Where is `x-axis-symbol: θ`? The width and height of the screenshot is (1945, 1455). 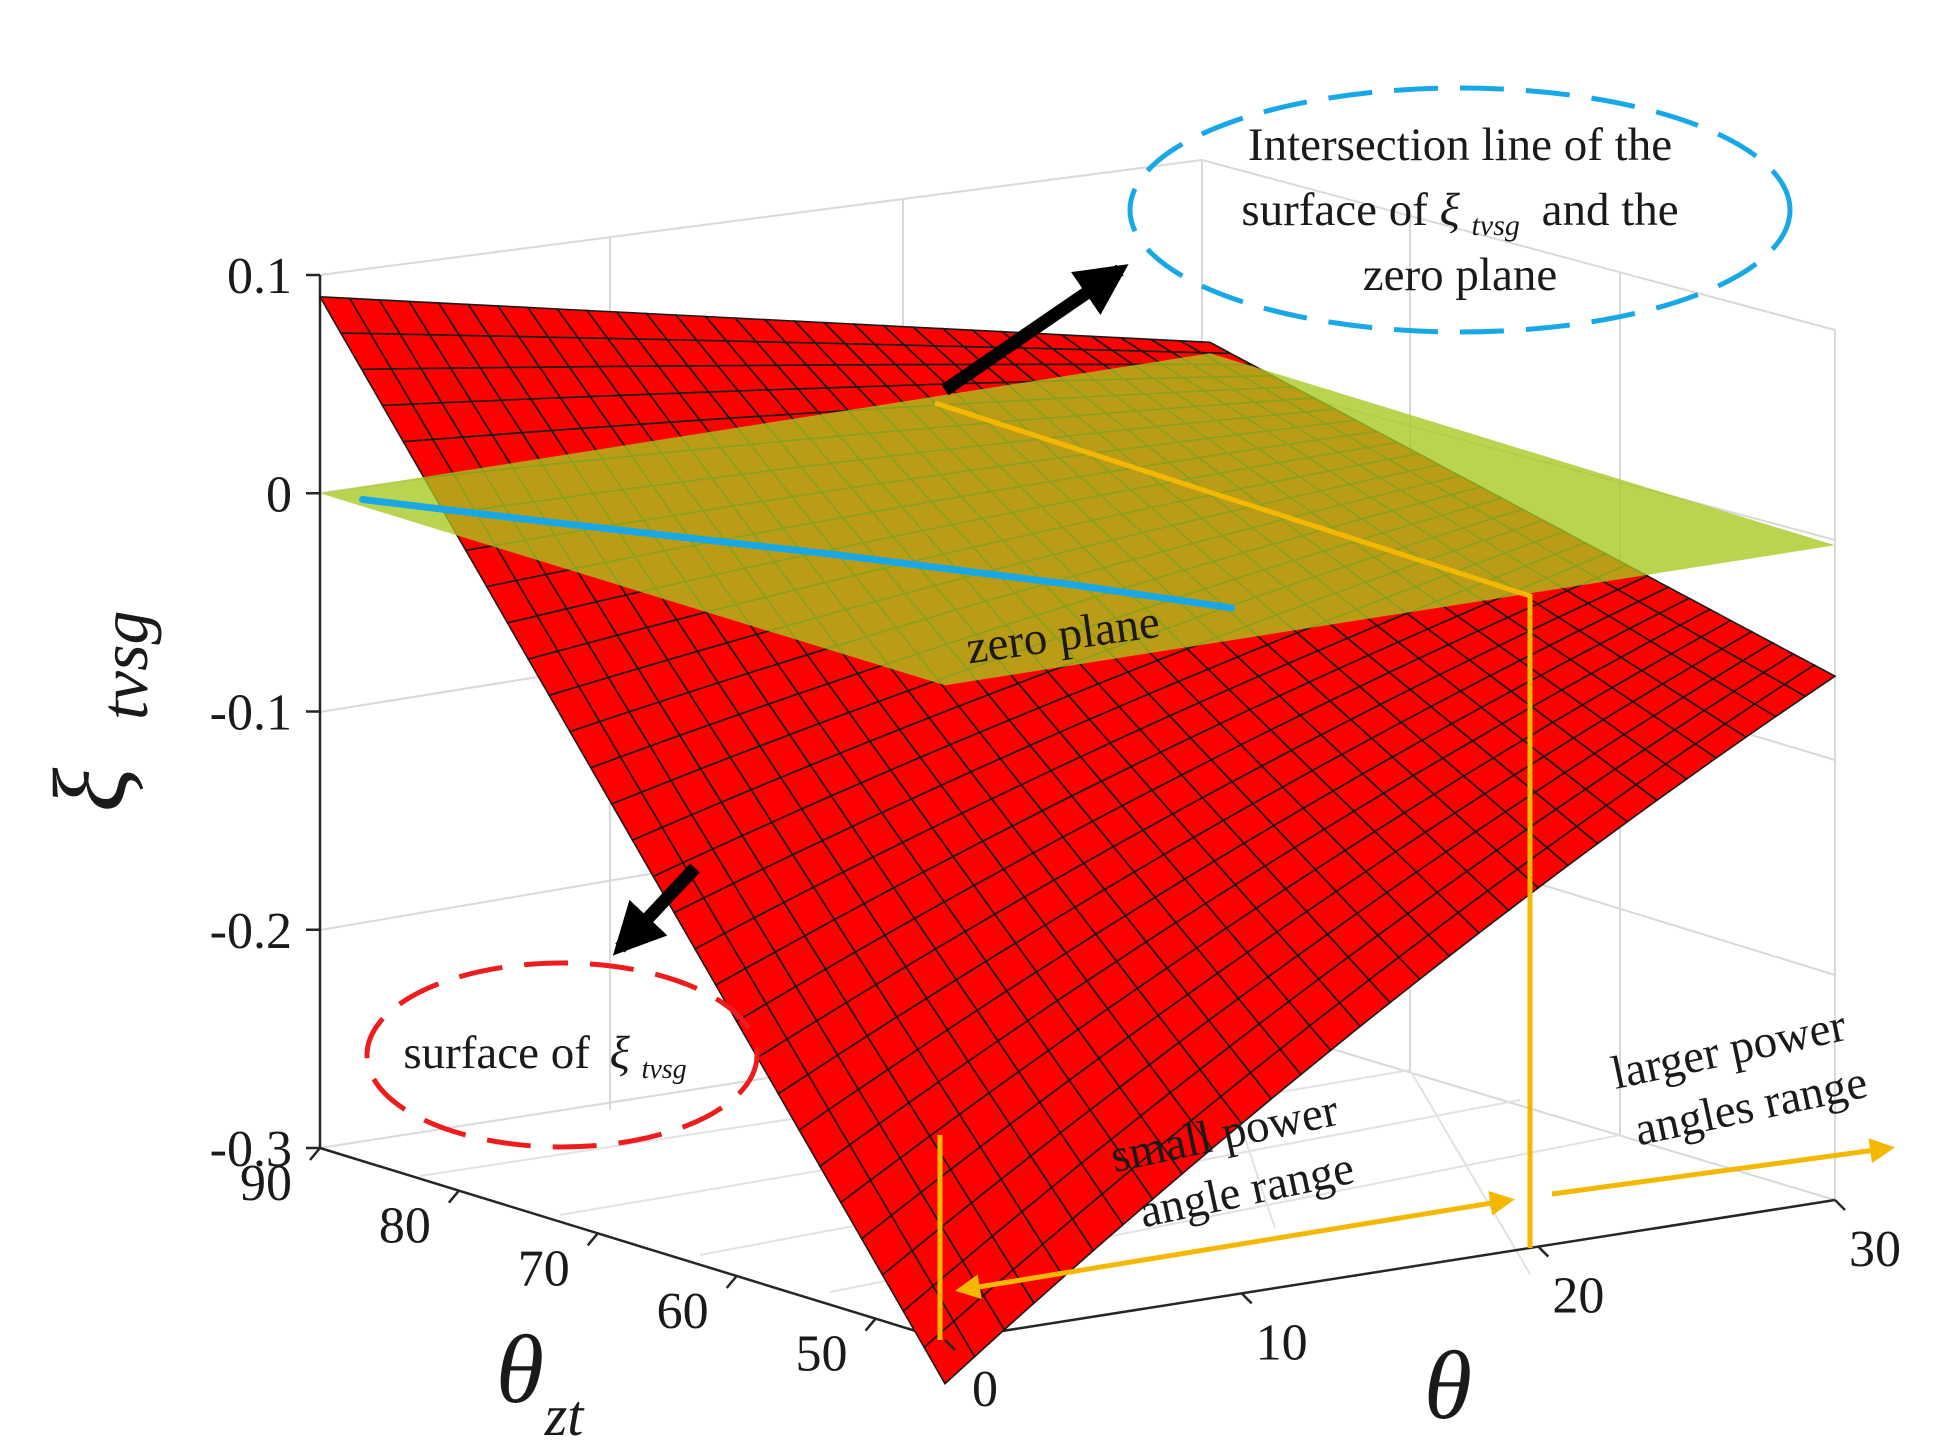
x-axis-symbol: θ is located at coordinates (1448, 1386).